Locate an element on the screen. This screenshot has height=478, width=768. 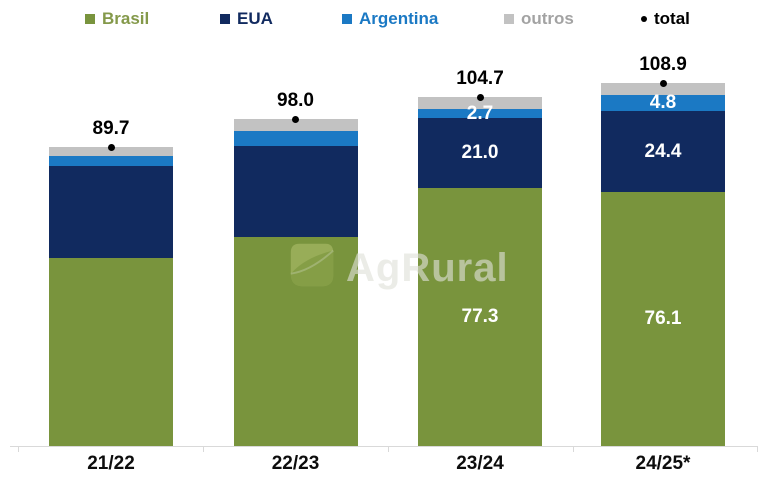
legend-label: Argentina is located at coordinates (399, 18).